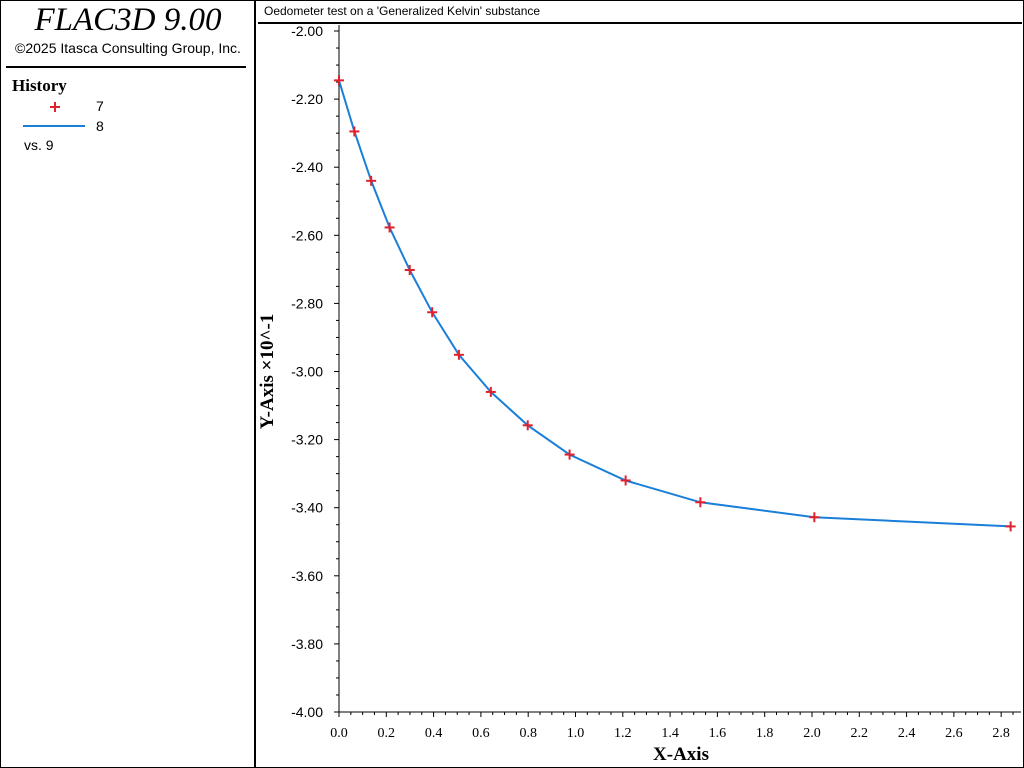 The image size is (1024, 768). Describe the element at coordinates (812, 733) in the screenshot. I see `x-tick-label: 2.0` at that location.